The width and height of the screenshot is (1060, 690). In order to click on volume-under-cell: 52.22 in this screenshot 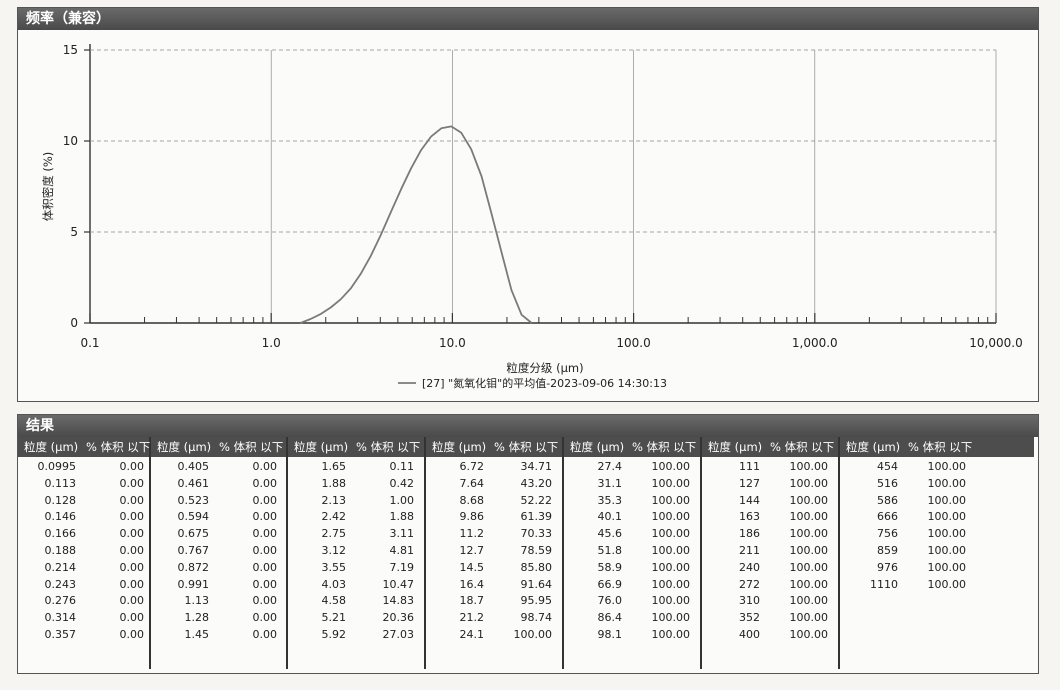, I will do `click(536, 500)`.